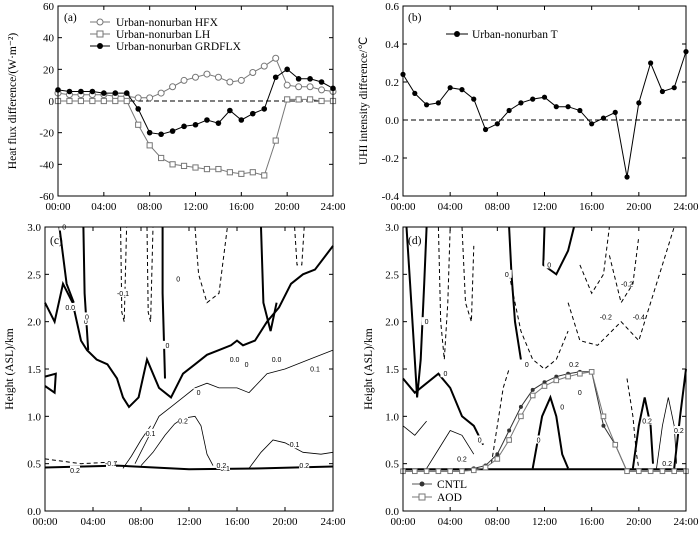 The image size is (700, 533). Describe the element at coordinates (304, 465) in the screenshot. I see `contour-label-c-19-bg` at that location.